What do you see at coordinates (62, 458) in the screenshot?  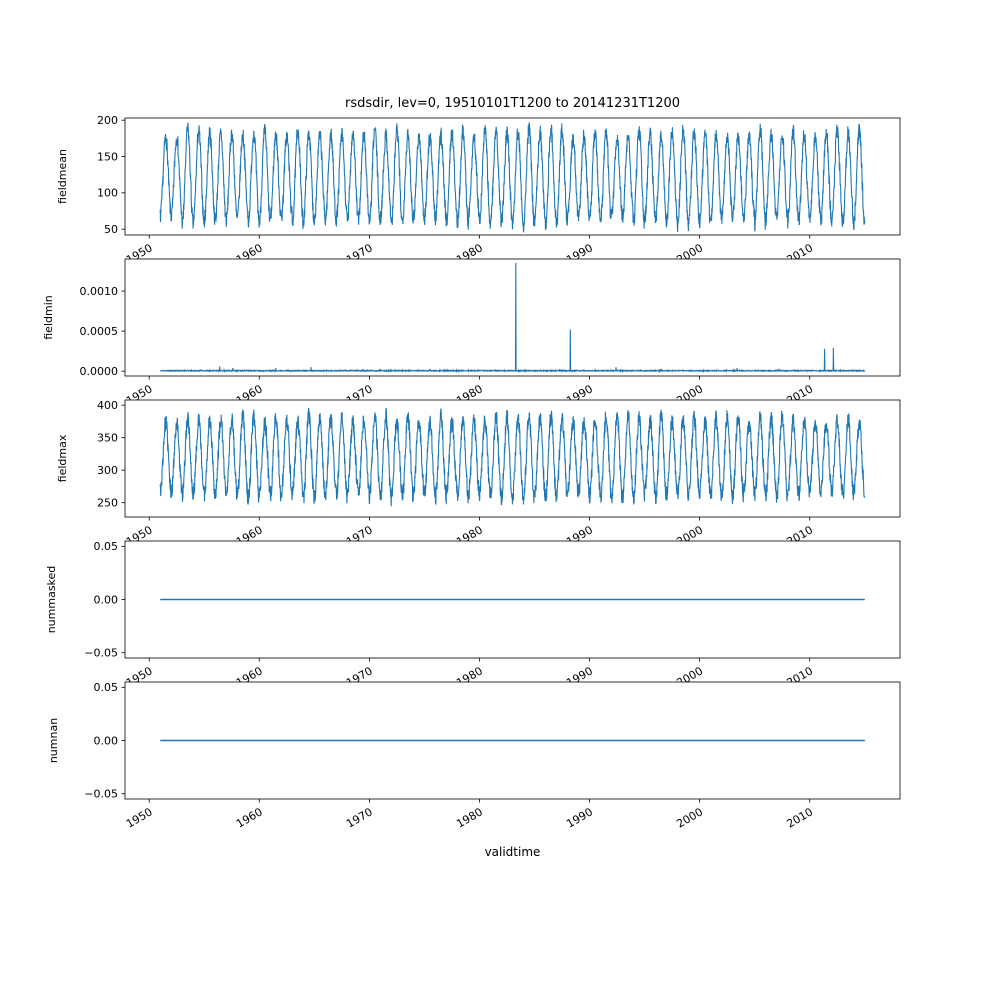 I see `y-axis-label: fieldmax` at bounding box center [62, 458].